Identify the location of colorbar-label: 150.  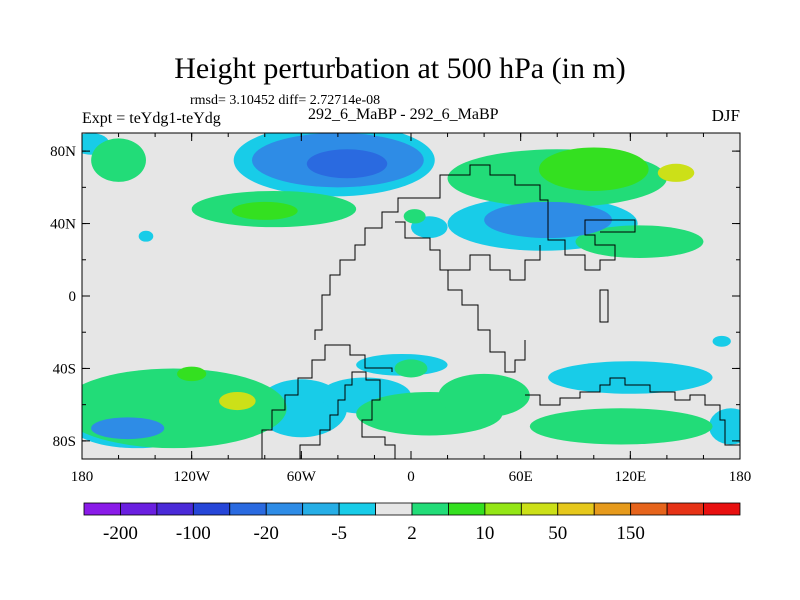
(630, 533).